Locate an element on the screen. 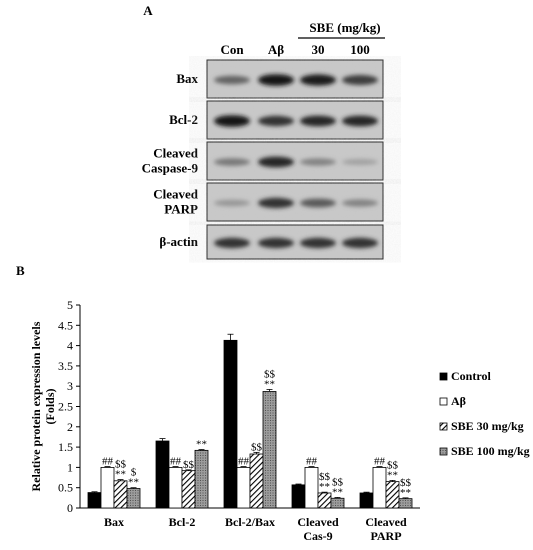  legend-label: SBE 30 mg/kg is located at coordinates (487, 426).